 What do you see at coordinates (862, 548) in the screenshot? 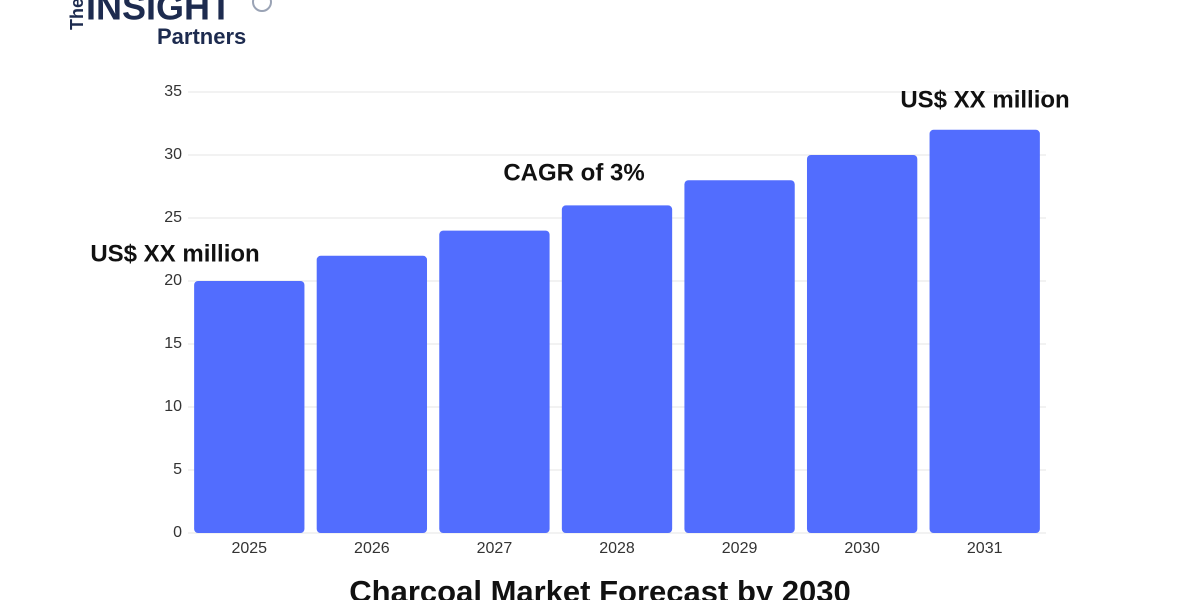
I see `x-tick-label: 2030` at bounding box center [862, 548].